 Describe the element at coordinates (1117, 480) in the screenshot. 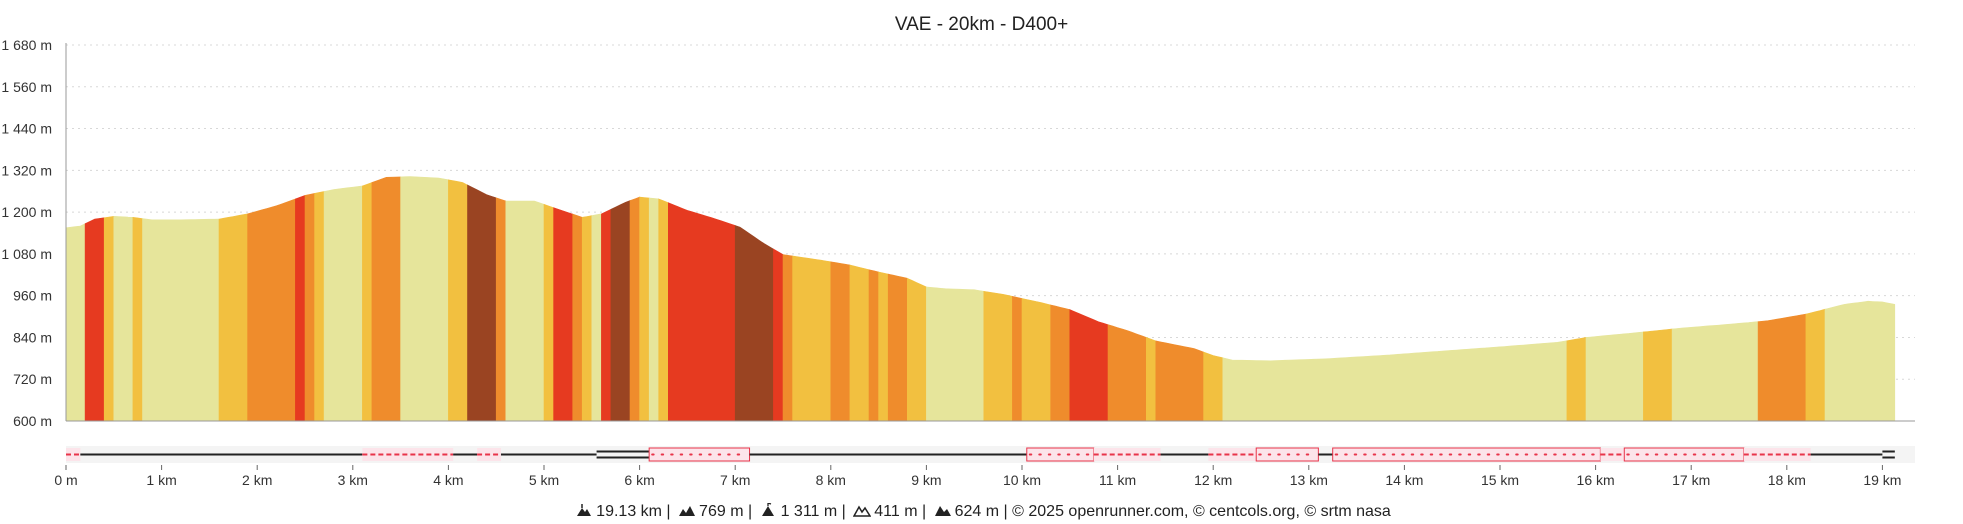

I see `x-tick-label: 11 km` at that location.